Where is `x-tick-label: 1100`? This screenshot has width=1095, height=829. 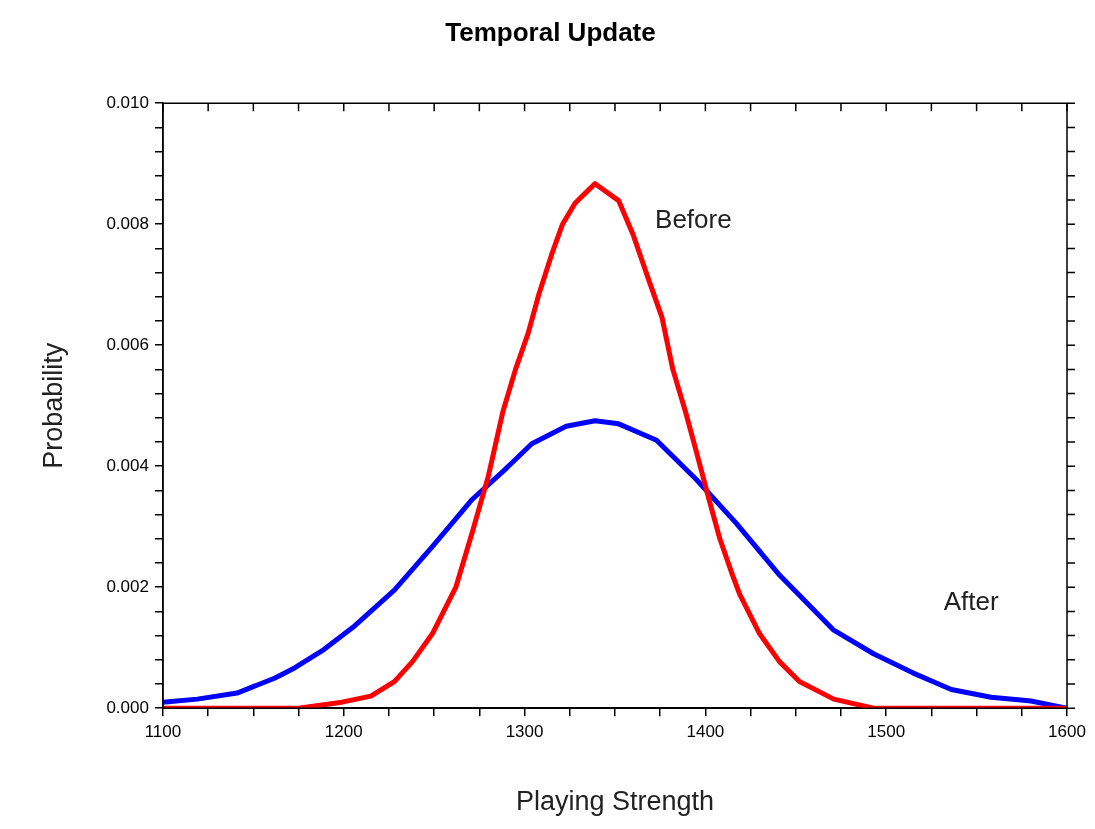
x-tick-label: 1100 is located at coordinates (163, 732).